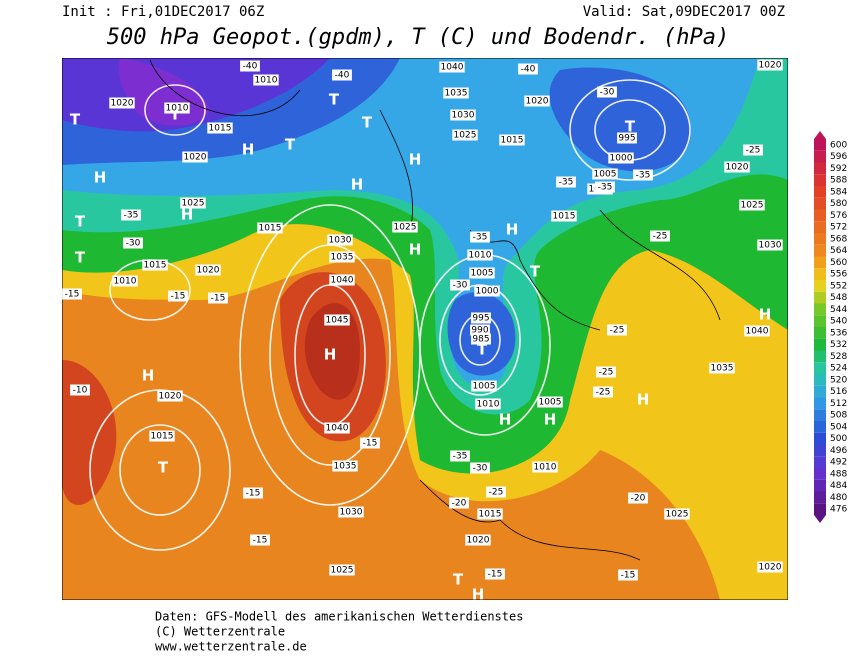  What do you see at coordinates (838, 204) in the screenshot?
I see `colorbar-label: 580` at bounding box center [838, 204].